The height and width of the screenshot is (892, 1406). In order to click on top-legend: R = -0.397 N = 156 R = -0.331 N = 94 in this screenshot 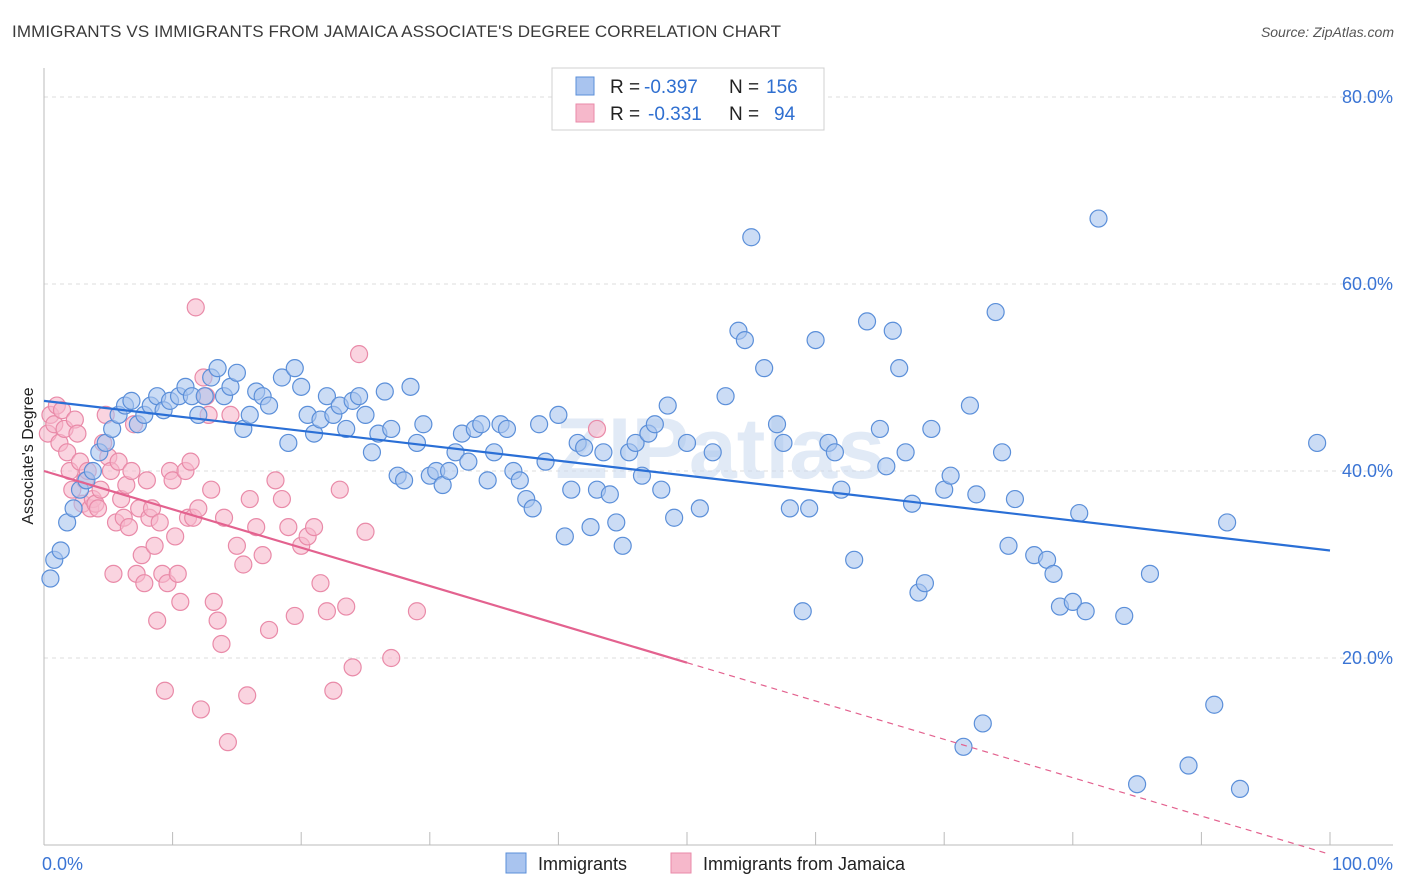, I will do `click(688, 99)`.